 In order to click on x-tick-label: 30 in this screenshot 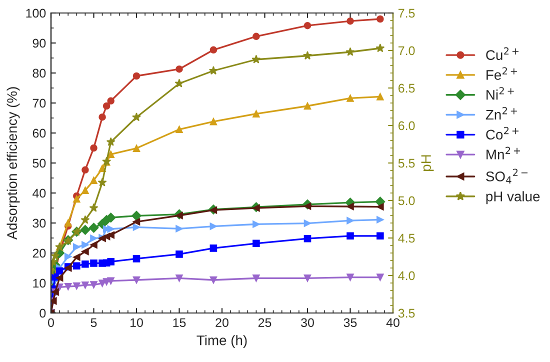, I will do `click(307, 323)`.